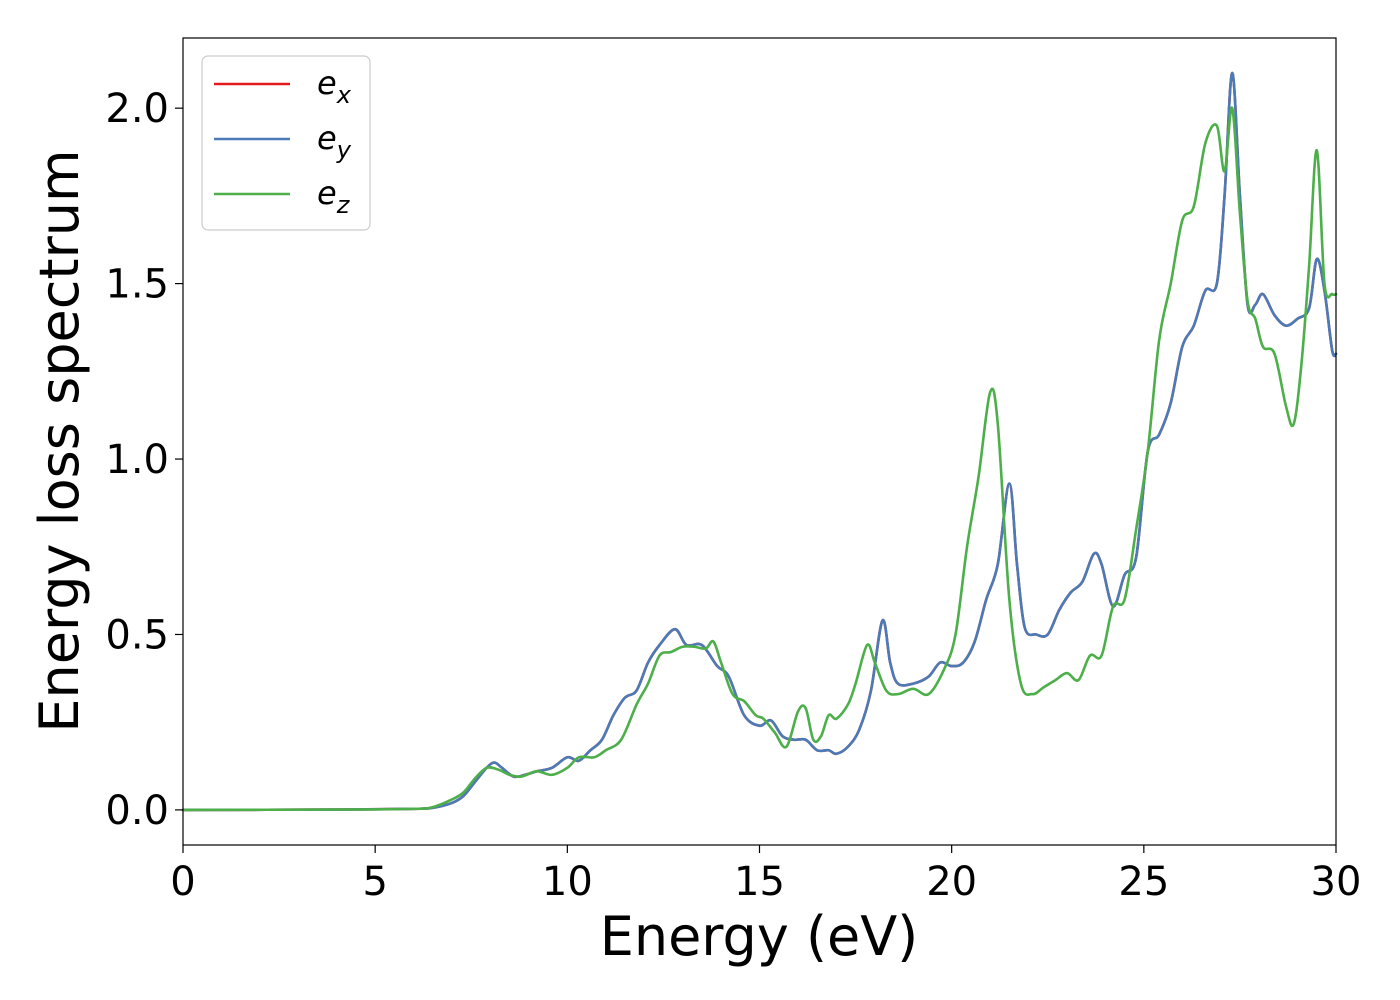  What do you see at coordinates (759, 936) in the screenshot?
I see `x-axis-label: Energy (eV)` at bounding box center [759, 936].